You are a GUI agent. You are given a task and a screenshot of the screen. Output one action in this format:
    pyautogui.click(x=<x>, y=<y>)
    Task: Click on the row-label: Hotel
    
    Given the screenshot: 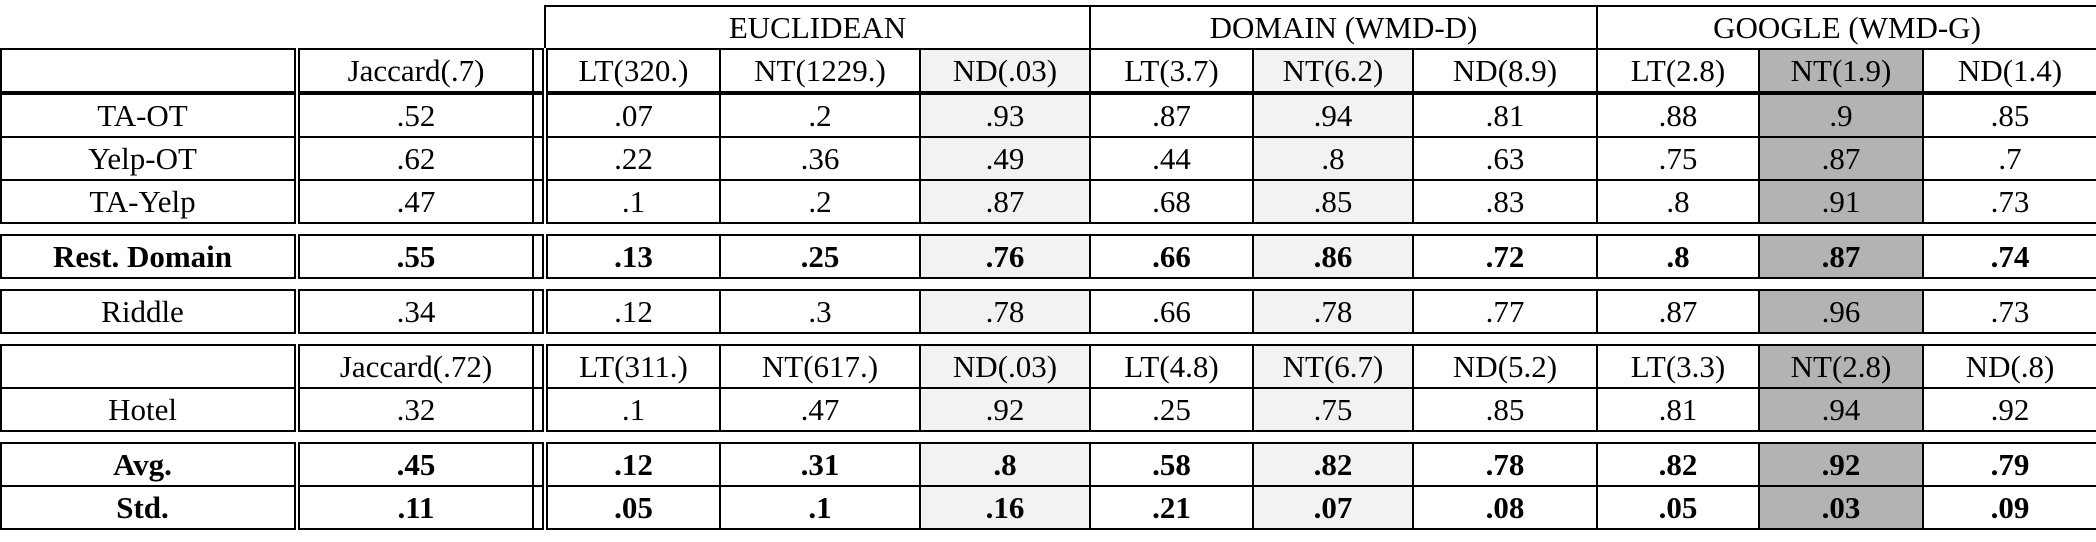 What is the action you would take?
    pyautogui.click(x=141, y=409)
    